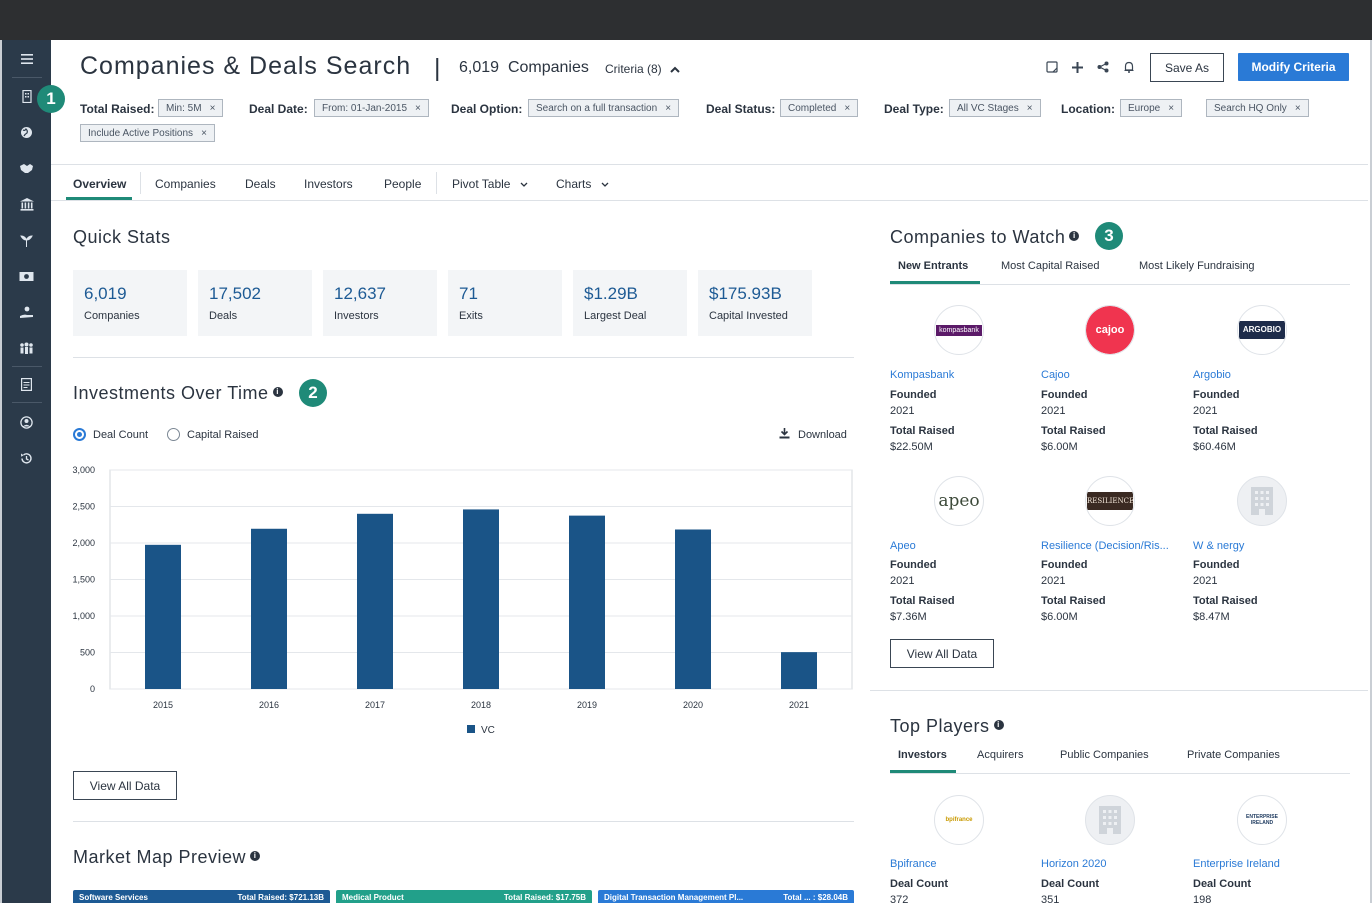 The height and width of the screenshot is (903, 1372). I want to click on menu-icon, so click(26, 59).